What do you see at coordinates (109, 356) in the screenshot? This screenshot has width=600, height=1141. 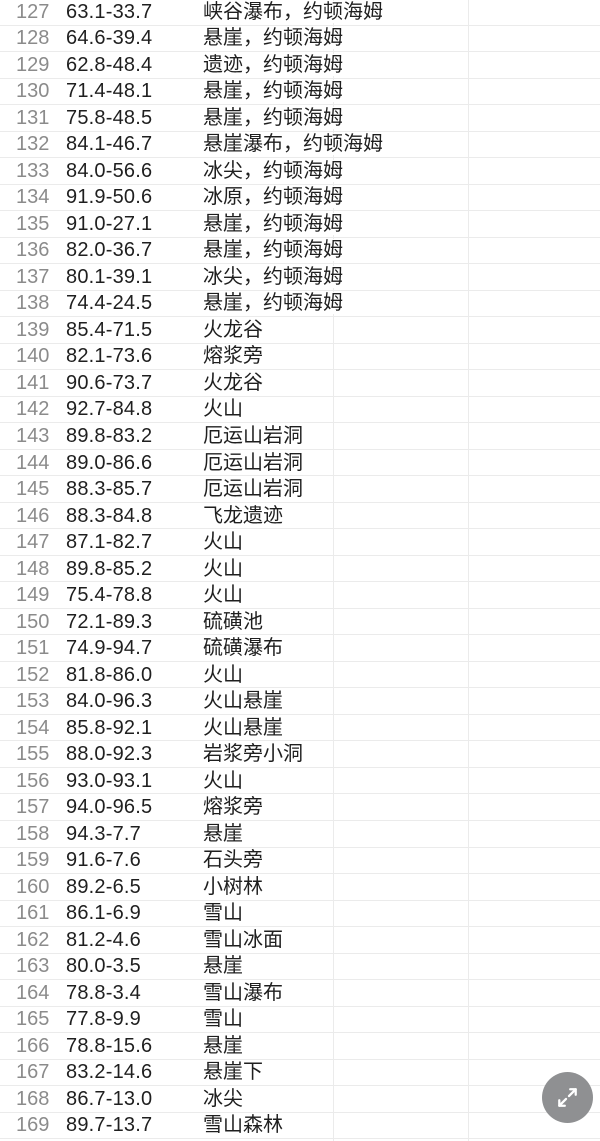 I see `coordinate-cell: 82.1-73.6` at bounding box center [109, 356].